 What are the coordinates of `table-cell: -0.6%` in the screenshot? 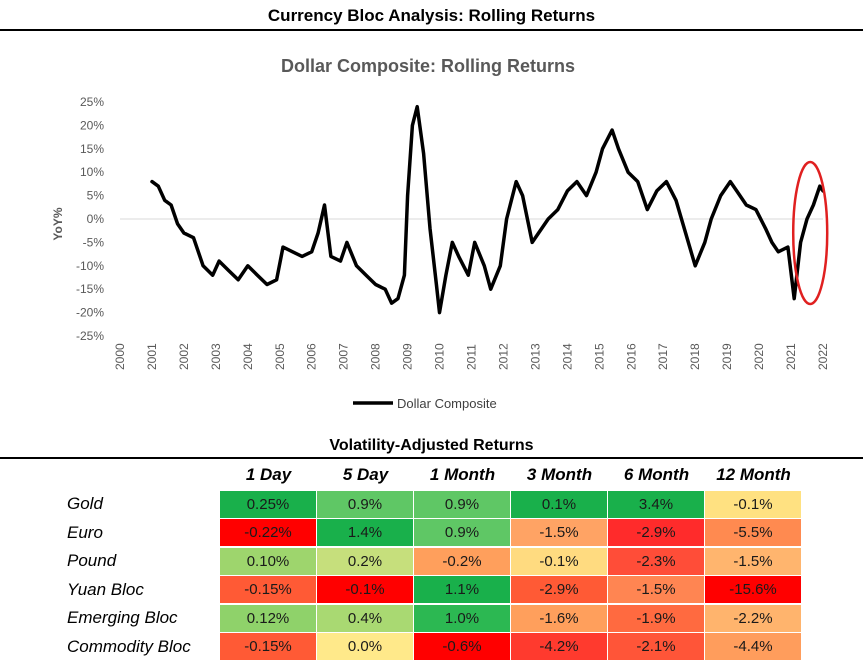 It's located at (462, 646).